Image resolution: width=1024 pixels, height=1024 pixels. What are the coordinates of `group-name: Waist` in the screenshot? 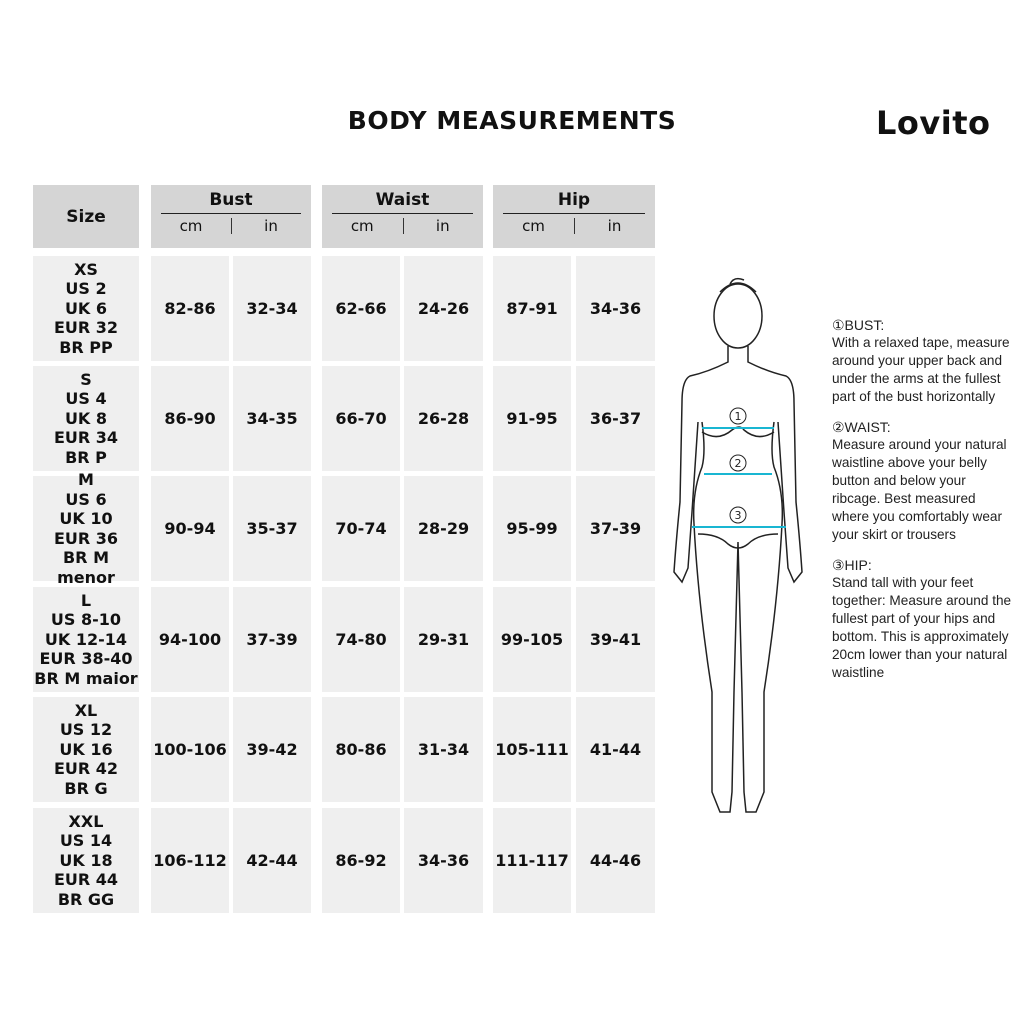 It's located at (402, 200).